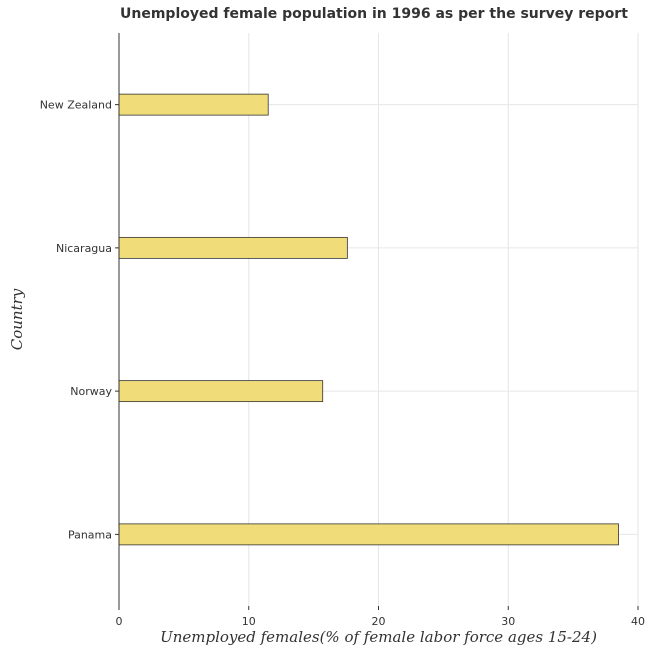 Image resolution: width=650 pixels, height=650 pixels. What do you see at coordinates (233, 247) in the screenshot?
I see `bar-nicaragua` at bounding box center [233, 247].